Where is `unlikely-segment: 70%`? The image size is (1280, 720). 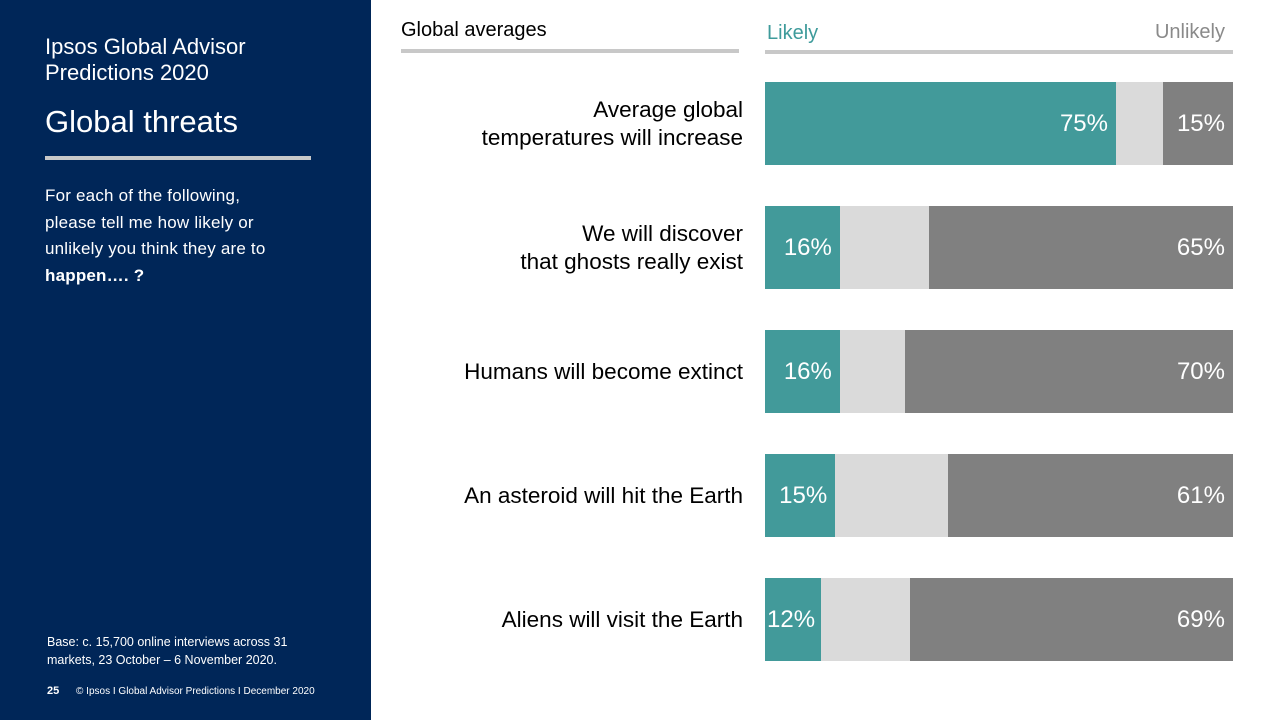 unlikely-segment: 70% is located at coordinates (1069, 371).